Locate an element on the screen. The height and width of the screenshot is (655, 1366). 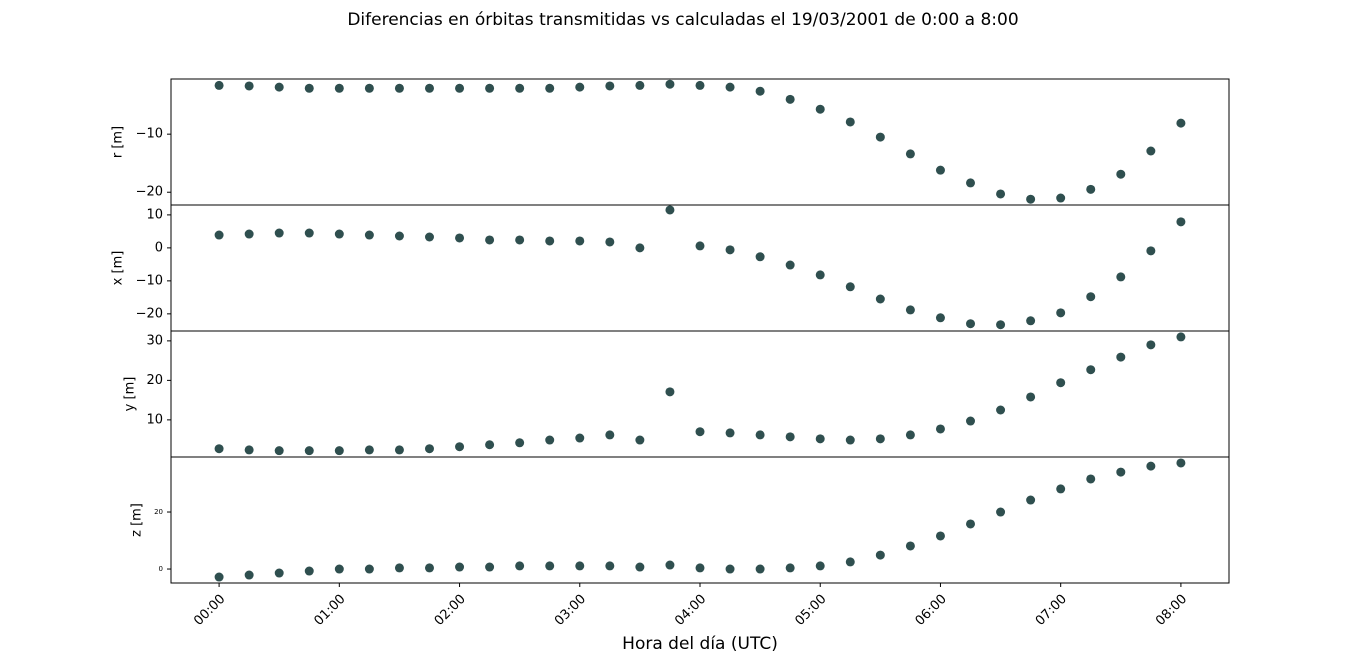
y-tick-label: 10 is located at coordinates (154, 214).